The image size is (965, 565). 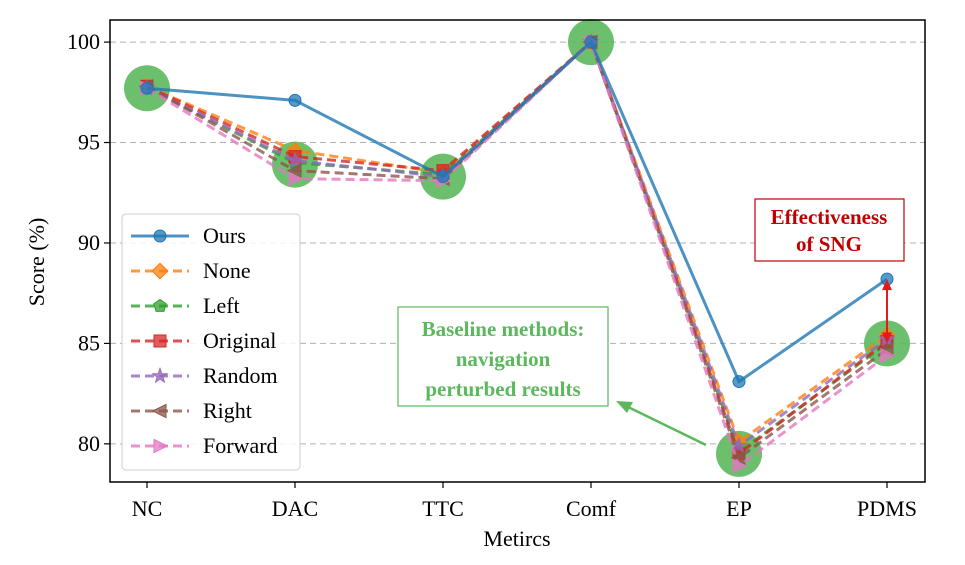 I want to click on legend-item: Original, so click(x=203, y=340).